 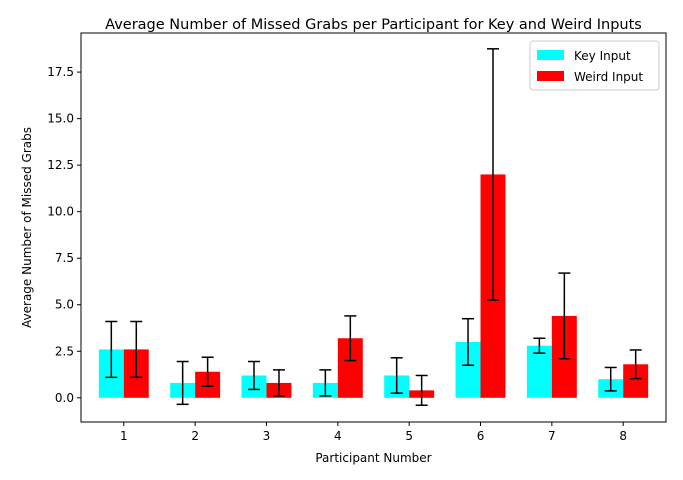 What do you see at coordinates (64, 258) in the screenshot?
I see `y-tick-label: 7.5` at bounding box center [64, 258].